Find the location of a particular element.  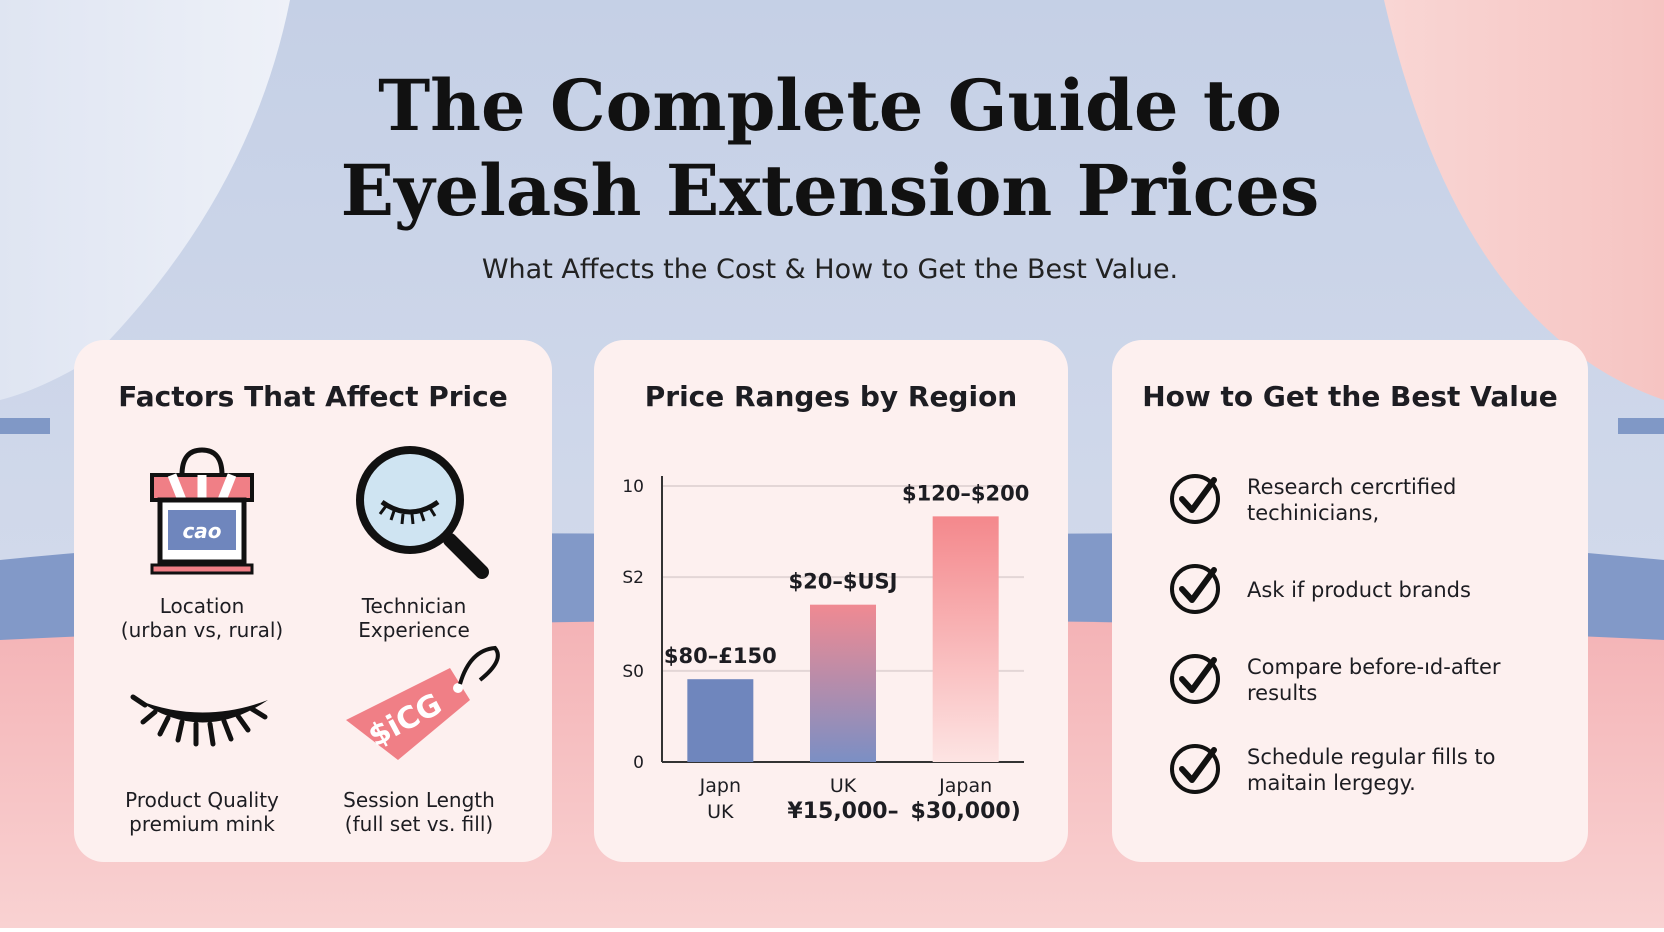

factor-label: premium mink is located at coordinates (202, 824).